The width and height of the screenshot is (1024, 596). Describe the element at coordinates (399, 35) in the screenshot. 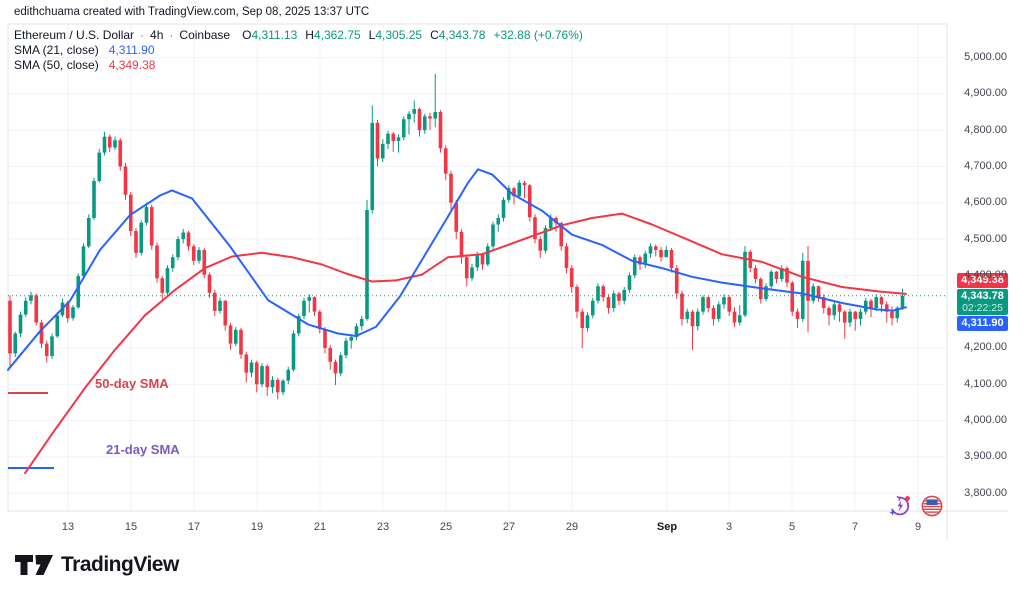

I see `low-value: 4,305.25` at that location.